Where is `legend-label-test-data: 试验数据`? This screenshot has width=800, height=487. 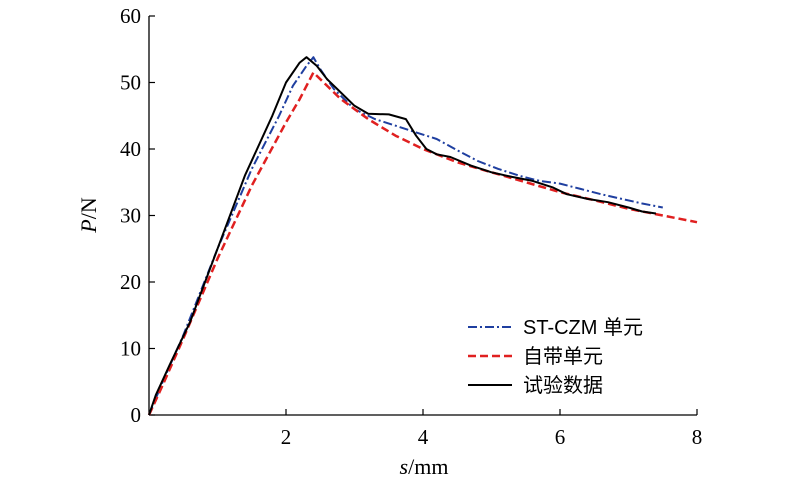
legend-label-test-data: 试验数据 is located at coordinates (563, 385).